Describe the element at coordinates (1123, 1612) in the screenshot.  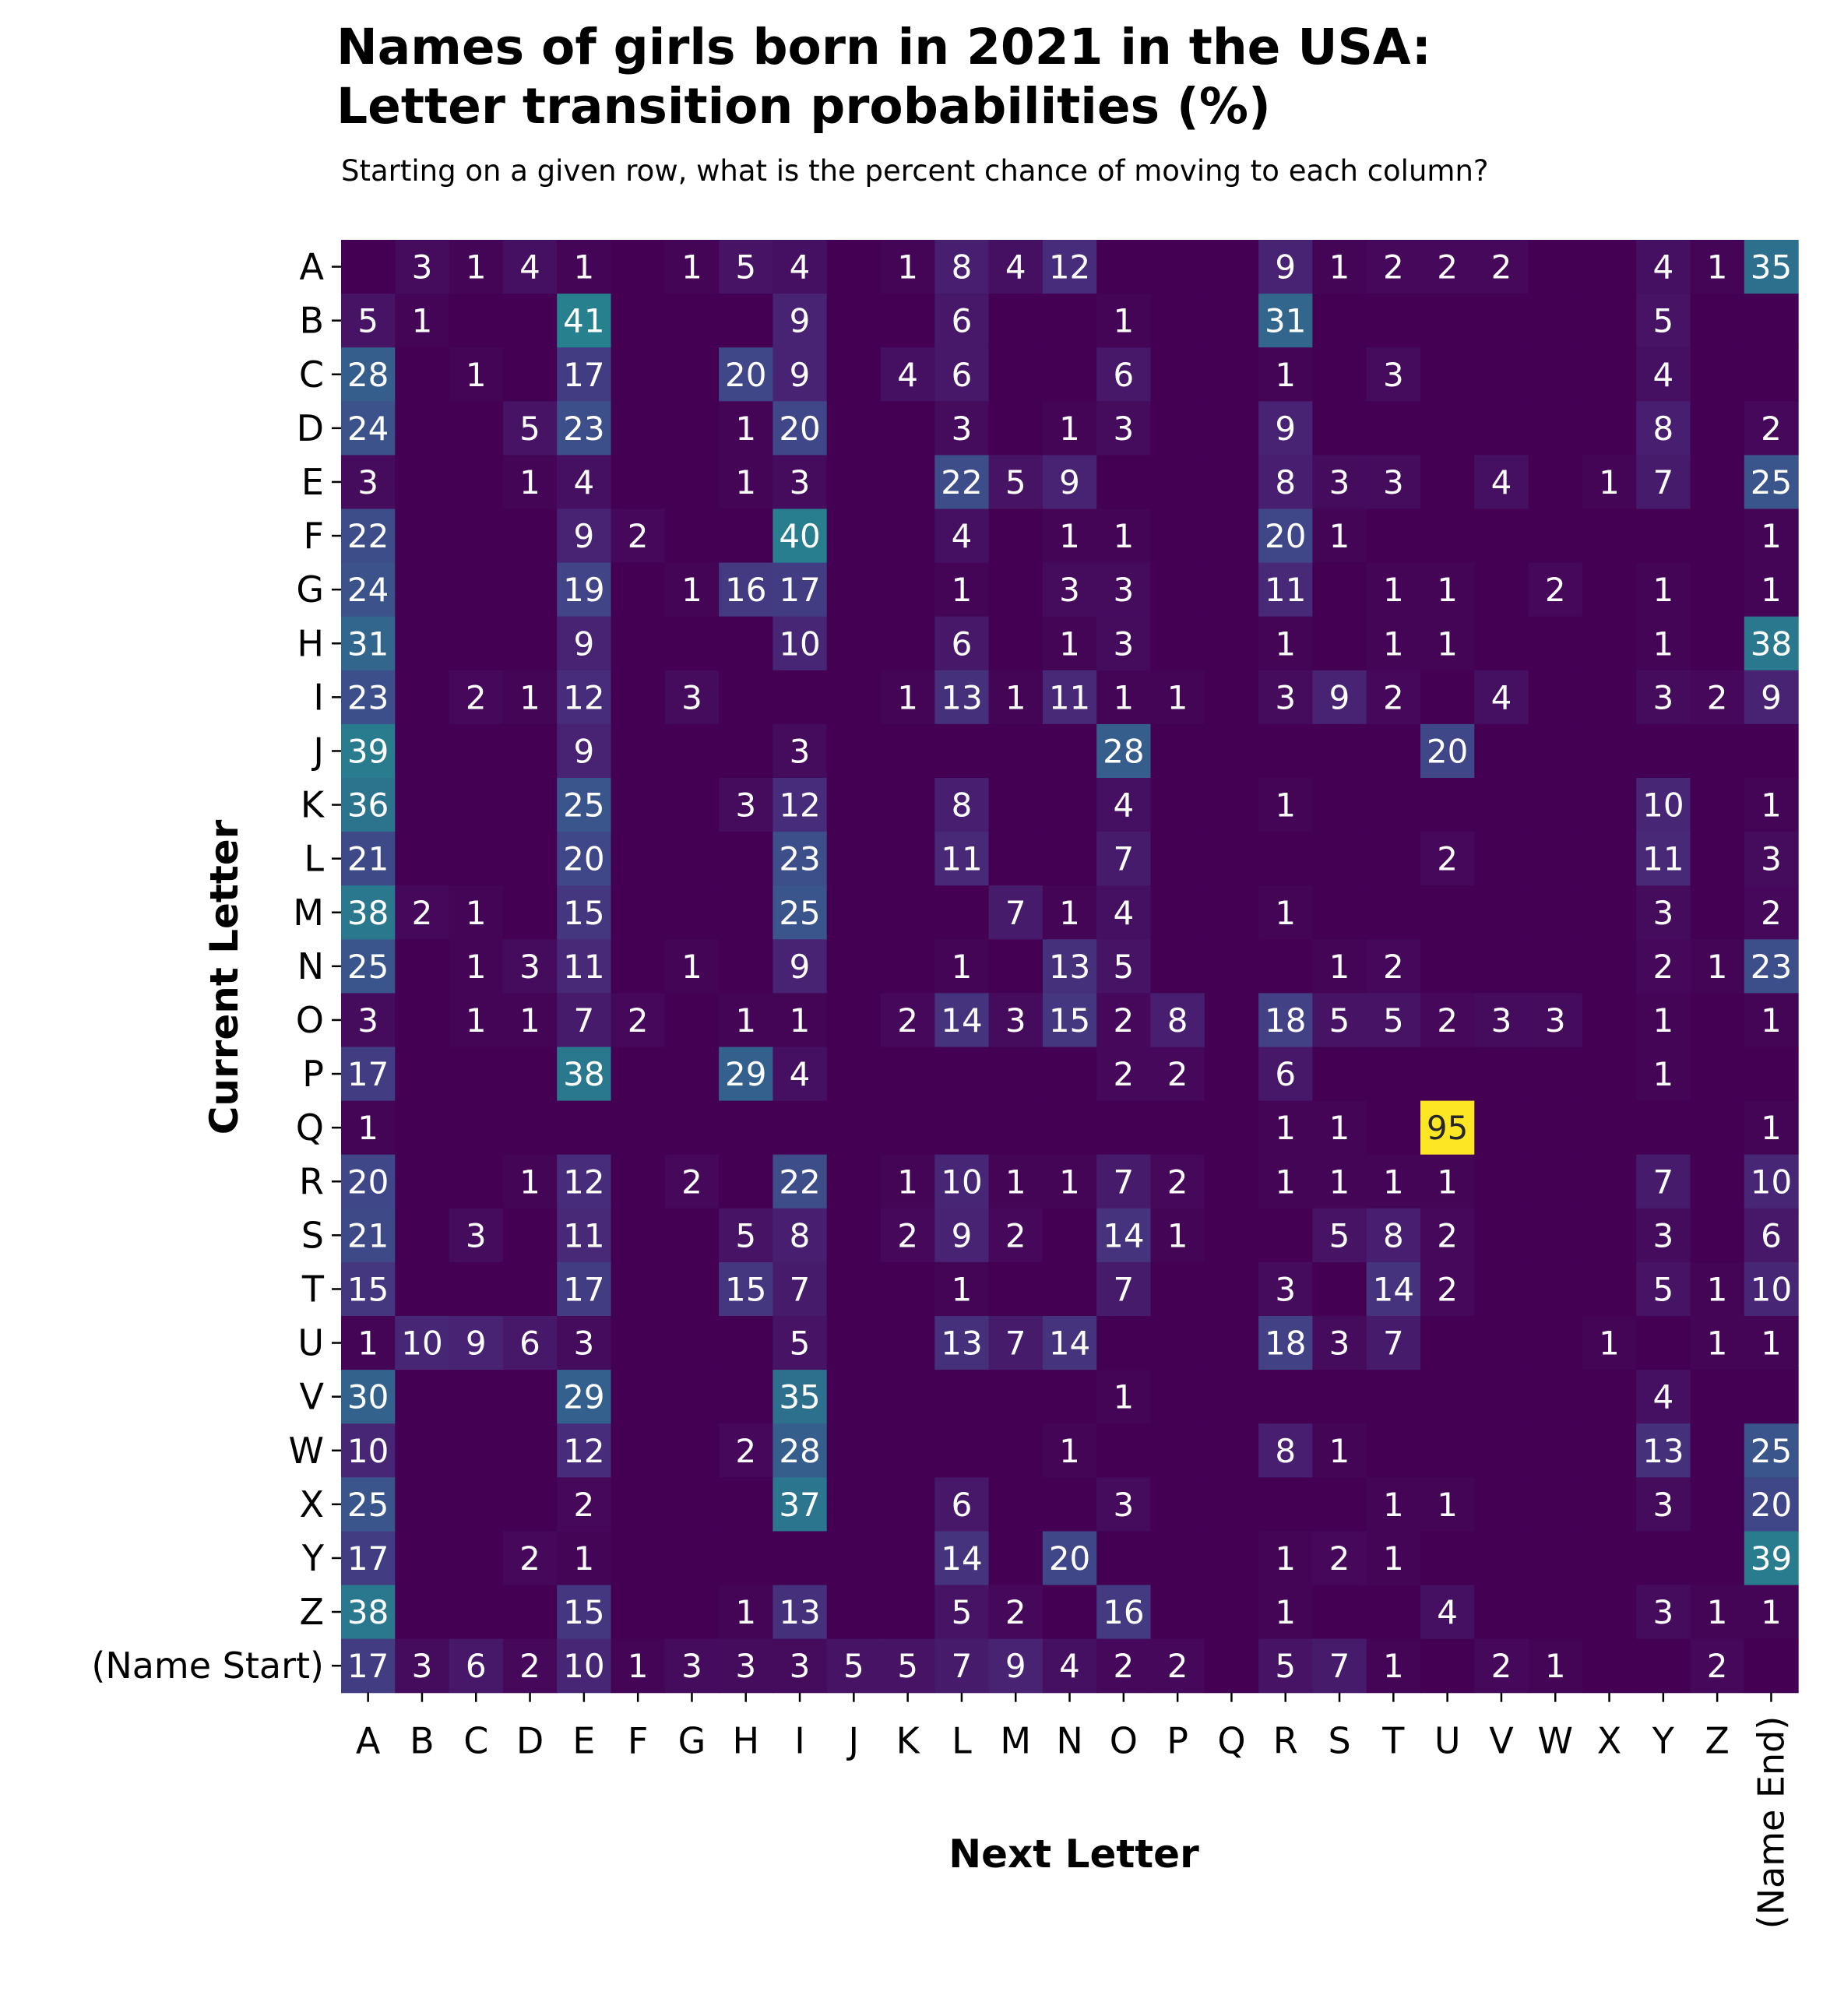
I see `cell-value-label: 16` at that location.